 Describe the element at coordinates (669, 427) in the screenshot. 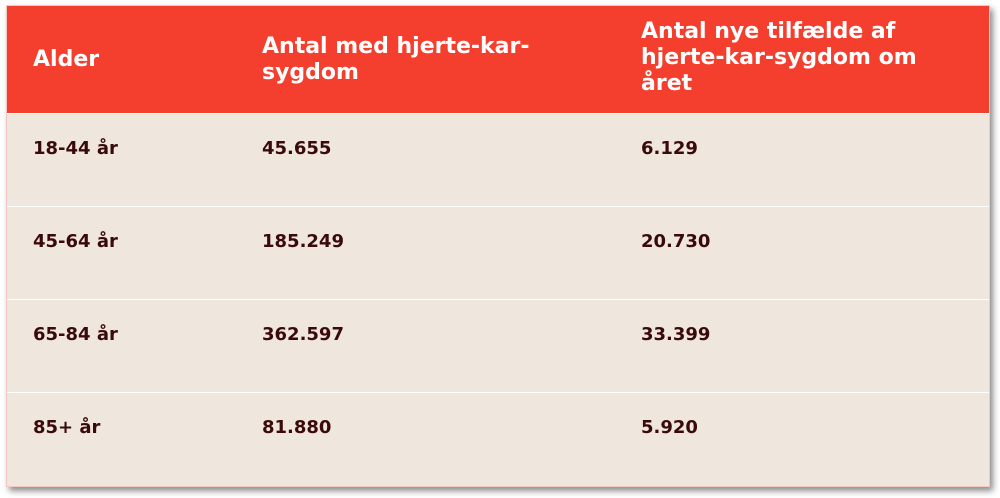

I see `cell-new-cases: 5.920` at that location.